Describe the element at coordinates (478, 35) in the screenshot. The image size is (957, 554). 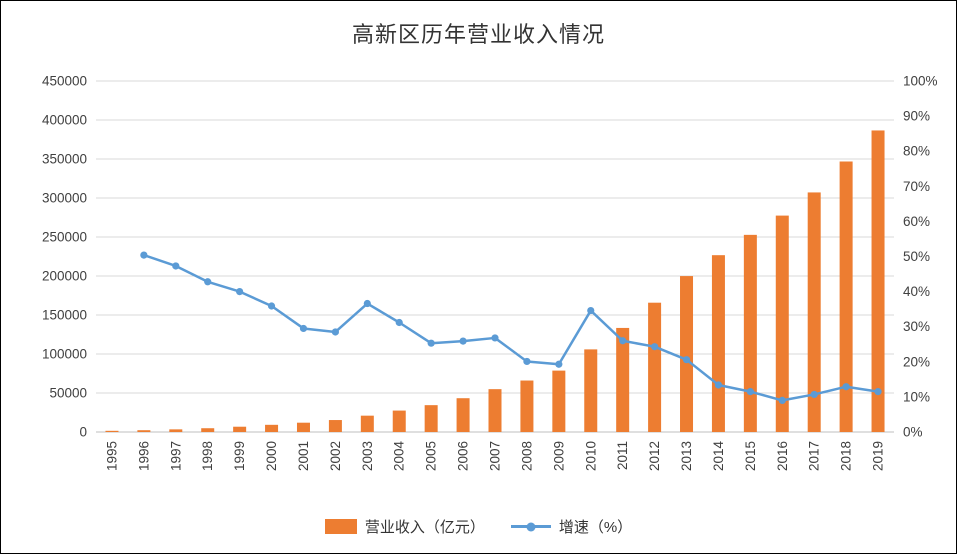
I see `chart-title: 高新区历年营业收入情况` at that location.